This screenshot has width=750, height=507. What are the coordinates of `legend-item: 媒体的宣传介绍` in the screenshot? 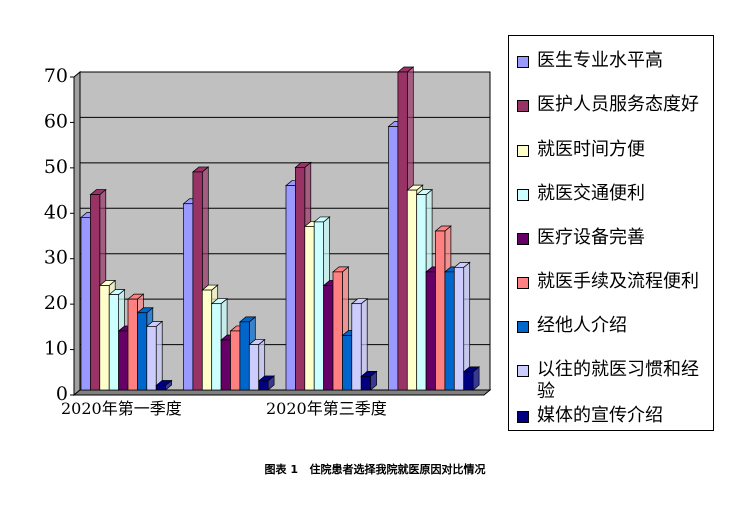 It's located at (615, 416).